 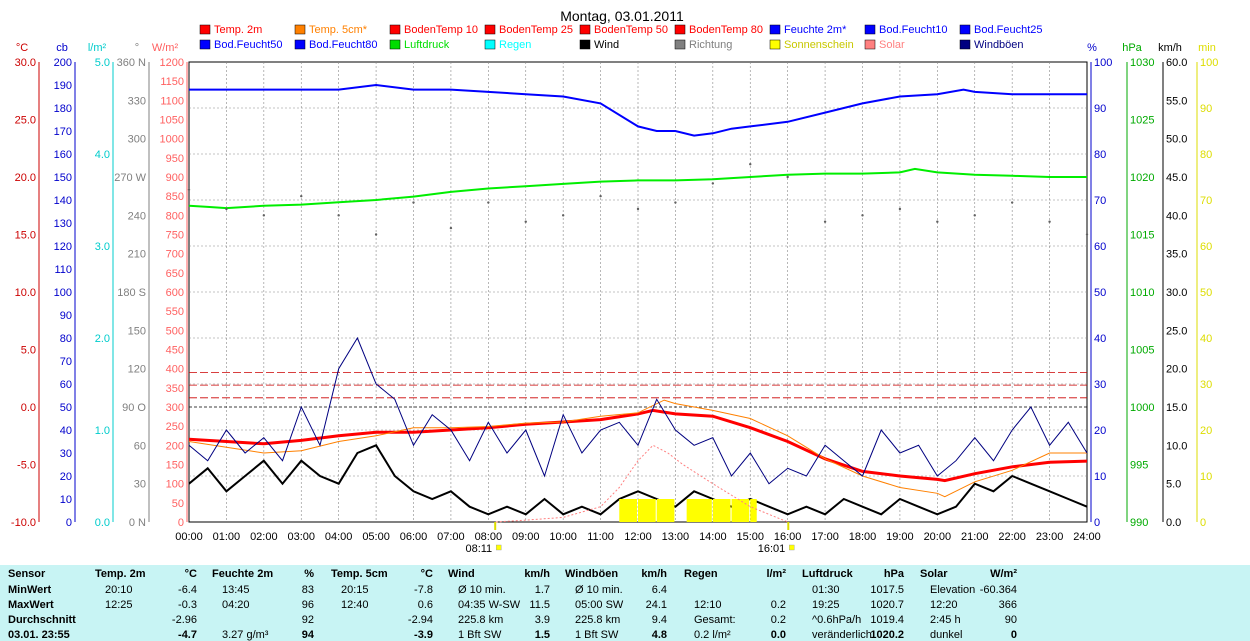 What do you see at coordinates (542, 590) in the screenshot?
I see `stats-cell-value: 1.7` at bounding box center [542, 590].